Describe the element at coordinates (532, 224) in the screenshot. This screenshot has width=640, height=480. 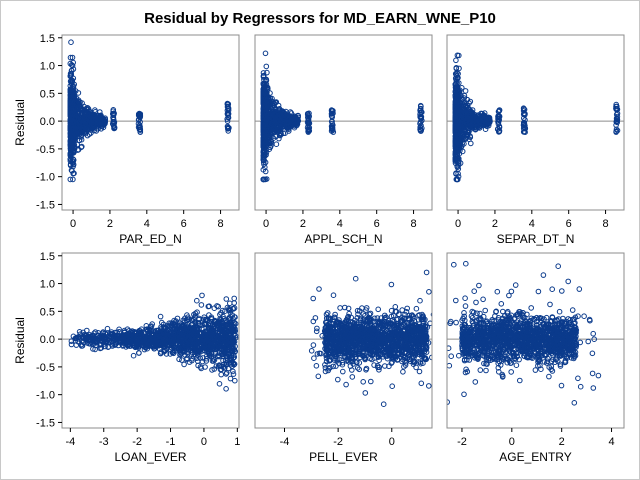
I see `x-tick-label: 4` at that location.